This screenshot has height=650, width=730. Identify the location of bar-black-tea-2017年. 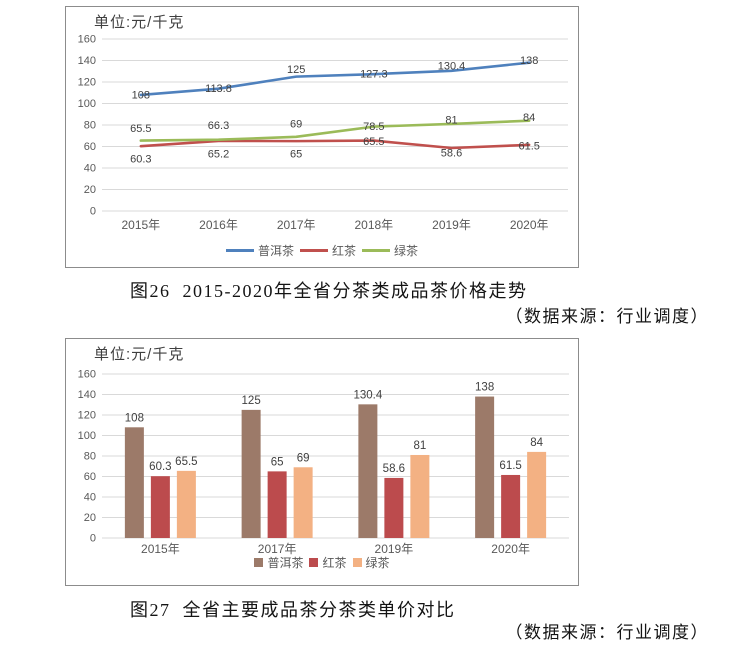
(277, 504).